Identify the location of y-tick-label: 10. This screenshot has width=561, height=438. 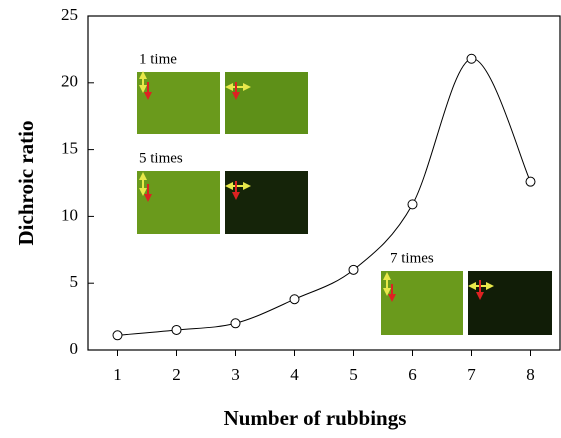
(69, 214).